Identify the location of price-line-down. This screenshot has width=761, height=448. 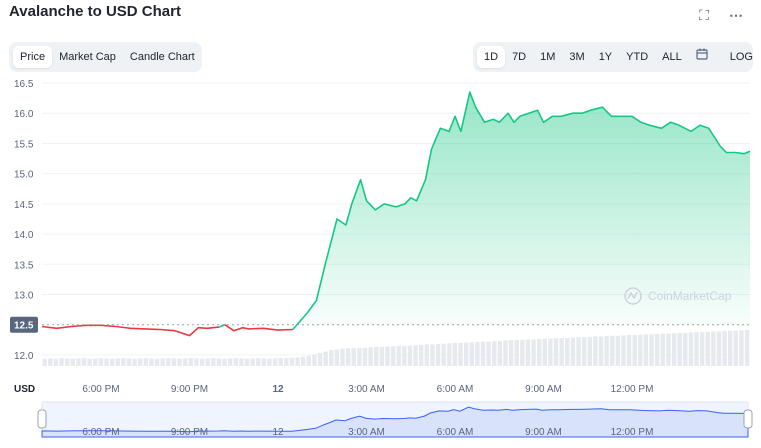
(130, 330).